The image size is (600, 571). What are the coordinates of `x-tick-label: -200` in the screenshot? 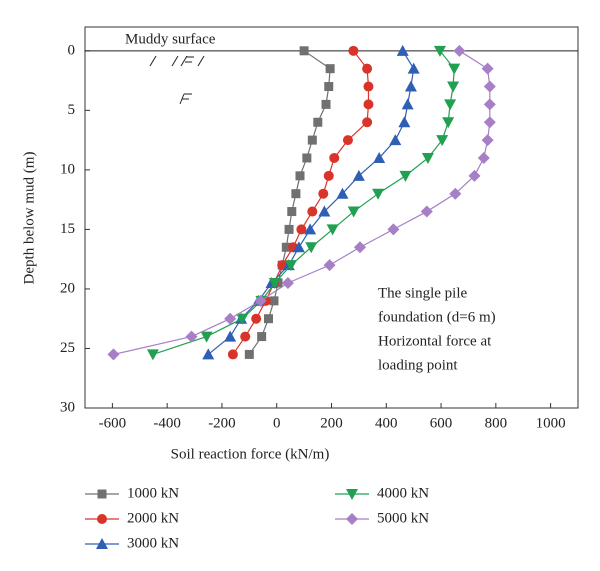 It's located at (222, 423).